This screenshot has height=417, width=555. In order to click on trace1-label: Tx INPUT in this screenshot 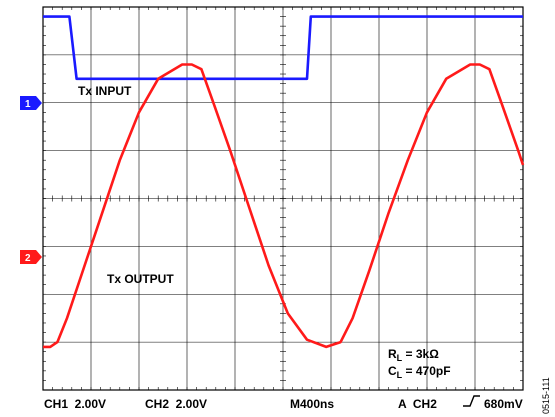, I will do `click(105, 91)`.